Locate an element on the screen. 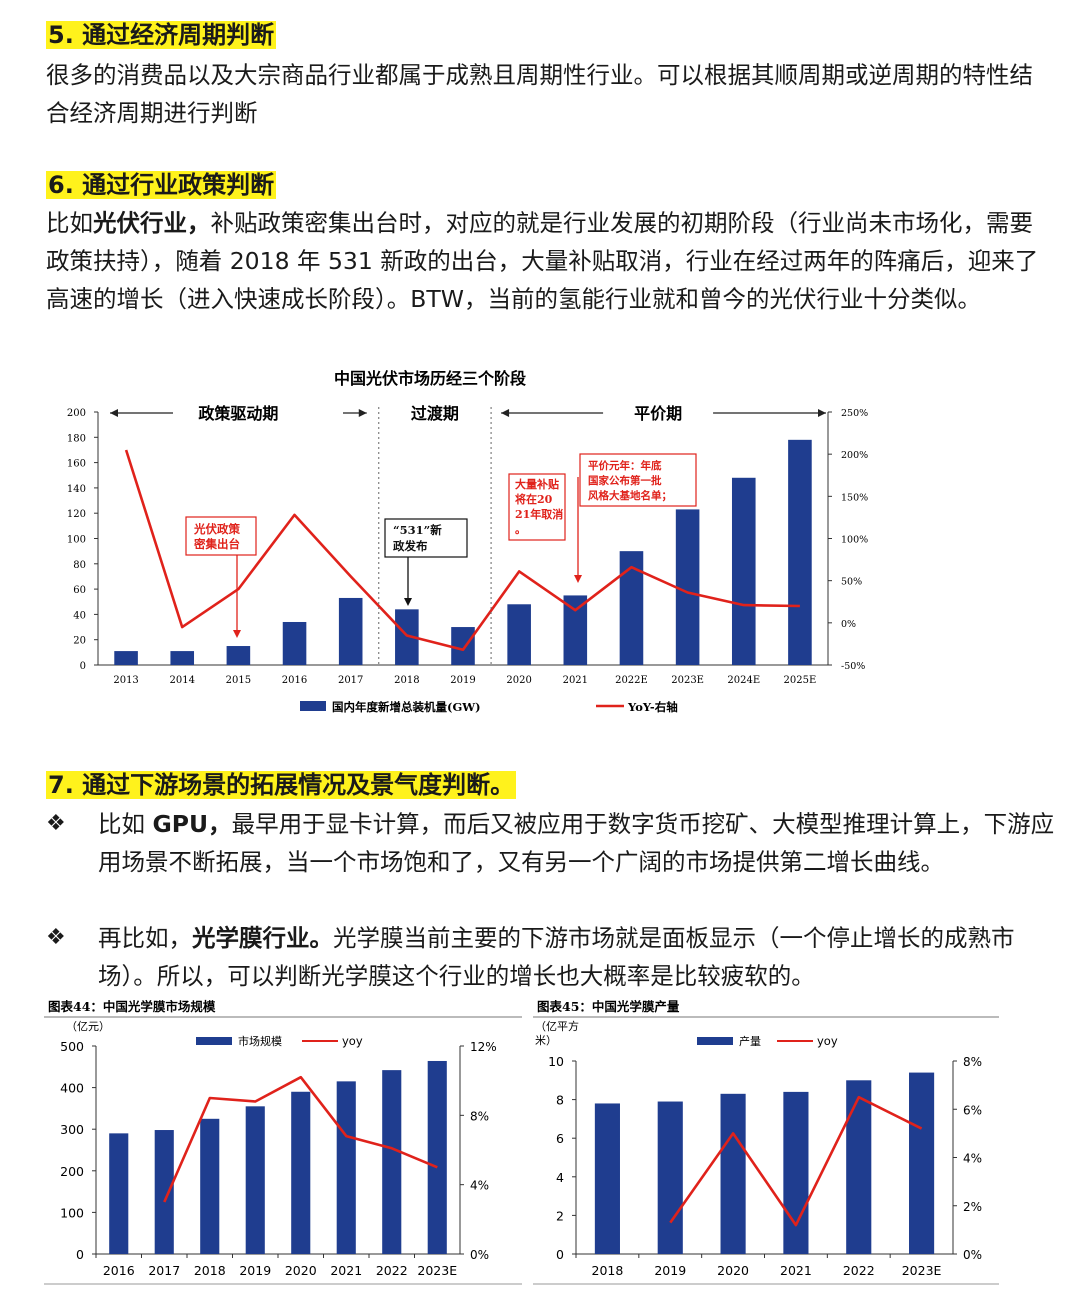  y2-tick-label: 2% is located at coordinates (972, 1207).